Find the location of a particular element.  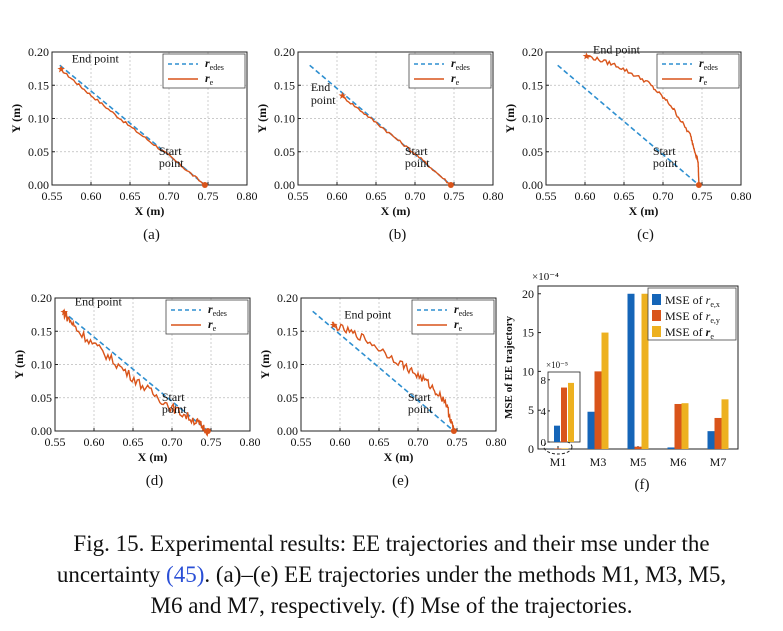

legend-label: MSE of re,y is located at coordinates (692, 317).